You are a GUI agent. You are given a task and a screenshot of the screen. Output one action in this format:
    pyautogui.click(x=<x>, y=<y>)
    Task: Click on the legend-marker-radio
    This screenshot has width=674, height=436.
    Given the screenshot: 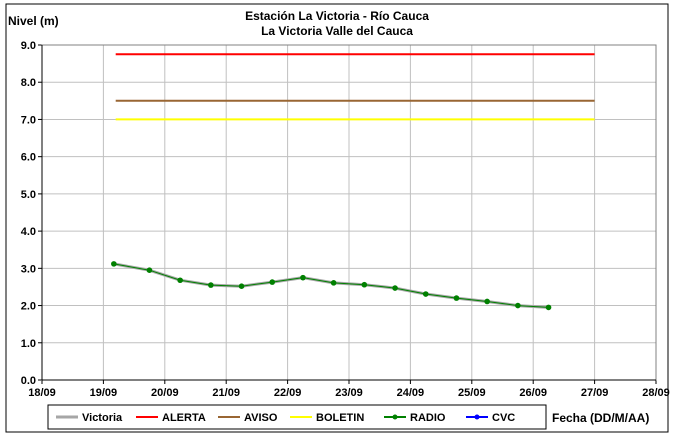 What is the action you would take?
    pyautogui.click(x=395, y=417)
    